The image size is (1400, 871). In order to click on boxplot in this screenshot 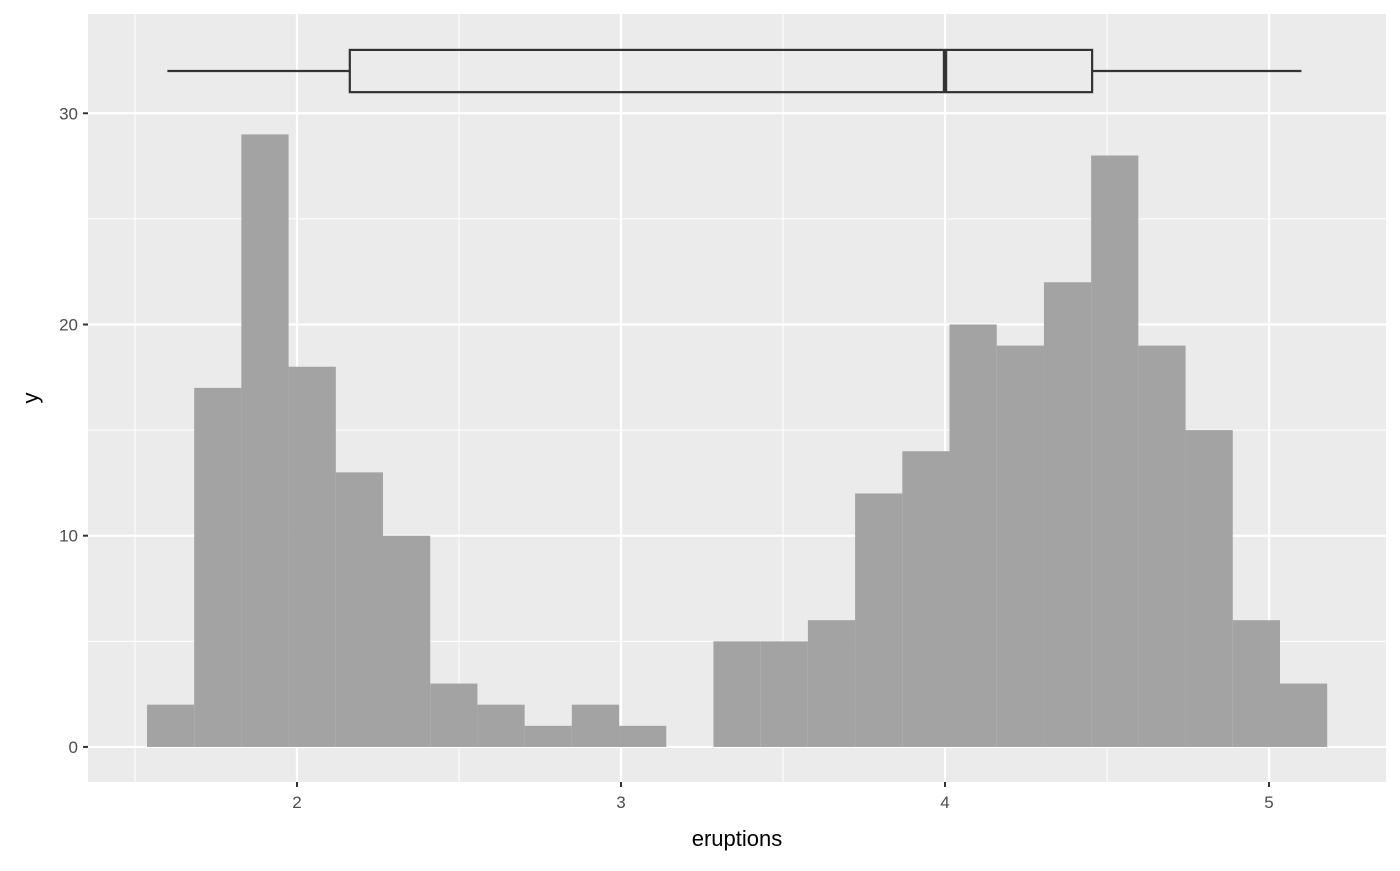, I will do `click(734, 71)`.